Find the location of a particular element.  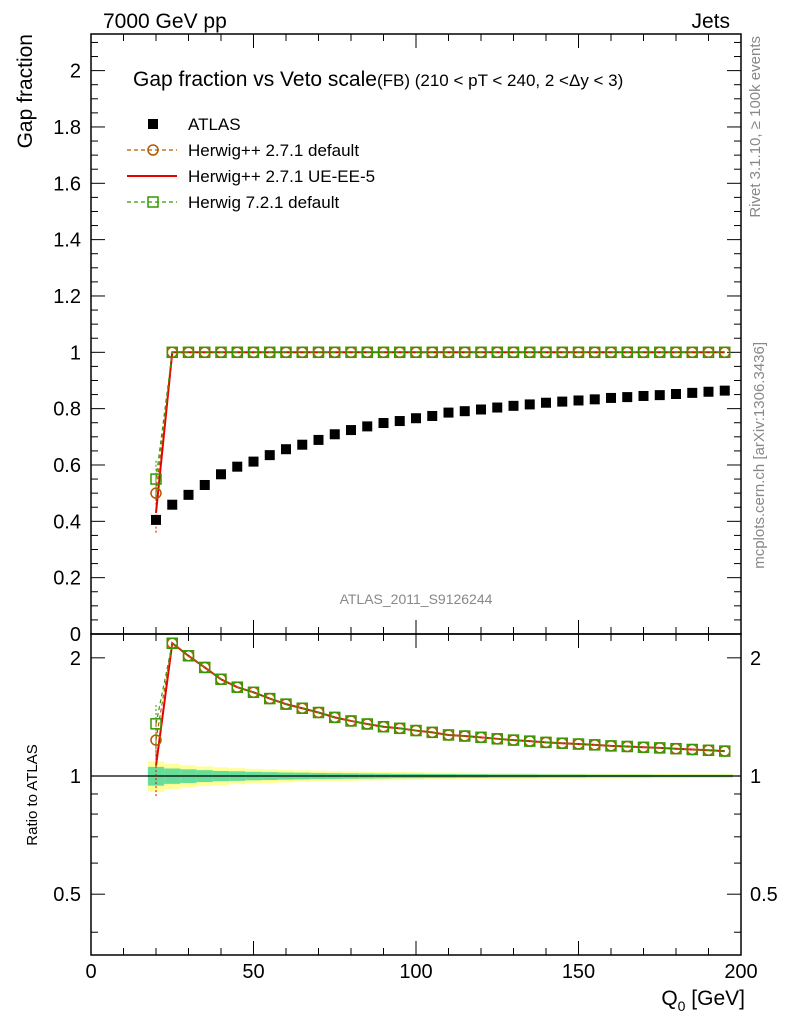

y-tick-label: 0 is located at coordinates (75, 635).